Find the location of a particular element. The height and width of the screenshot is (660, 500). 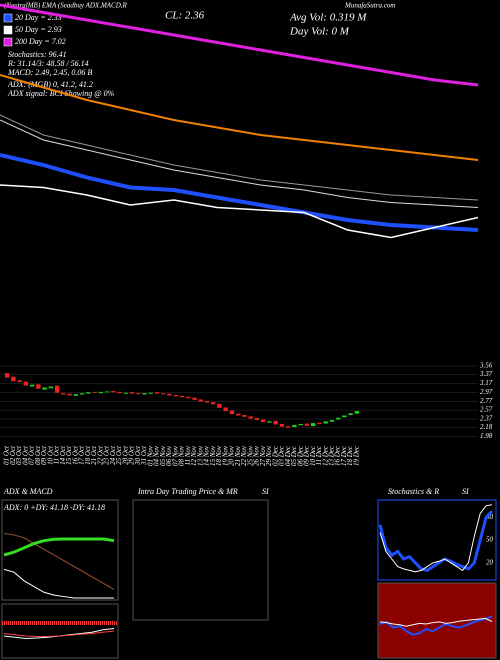

legend-label: 50 Day = 2.93 is located at coordinates (38, 29).